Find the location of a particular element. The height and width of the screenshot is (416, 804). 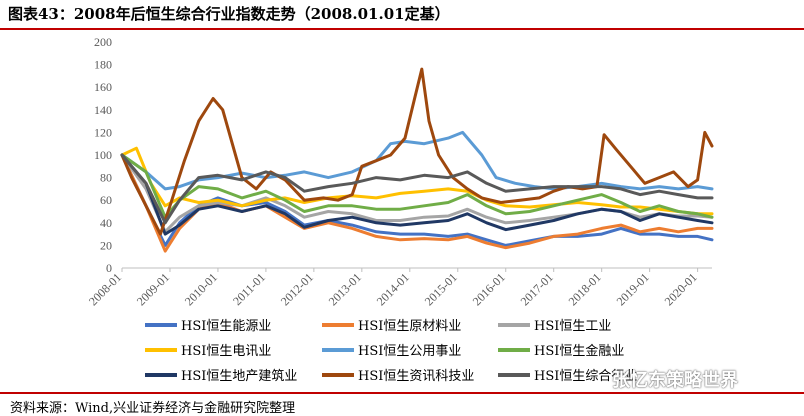

x-tick-label: 2012-01 is located at coordinates (297, 289).